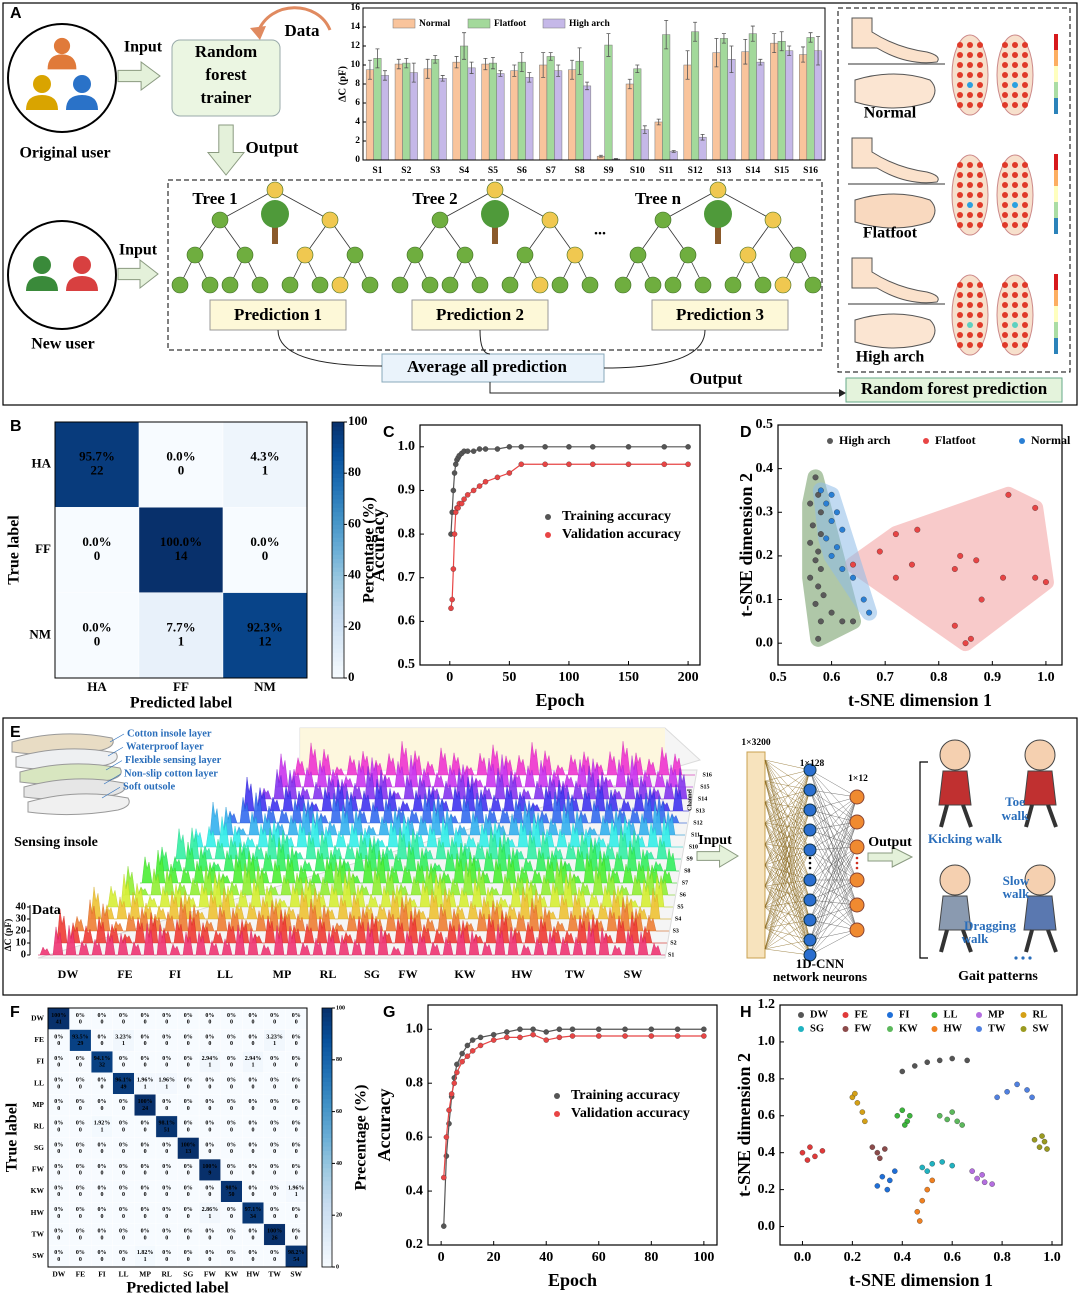 Image resolution: width=1080 pixels, height=1295 pixels. I want to click on axis-label: ΔC (pF), so click(8, 935).